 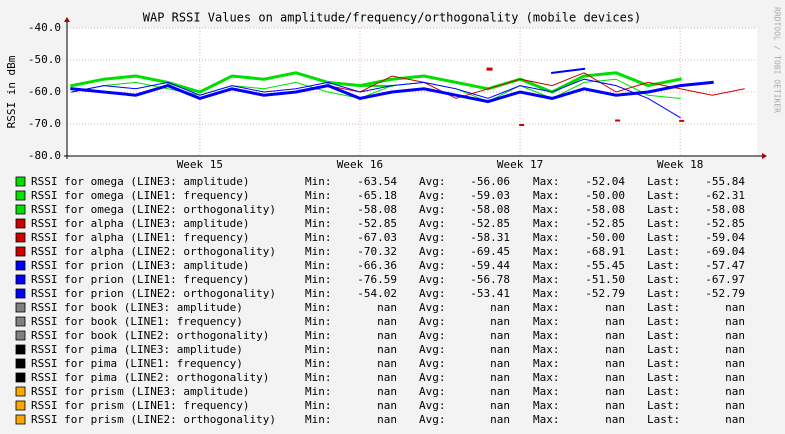 I want to click on legend-stat-value: -53.41, so click(x=490, y=293).